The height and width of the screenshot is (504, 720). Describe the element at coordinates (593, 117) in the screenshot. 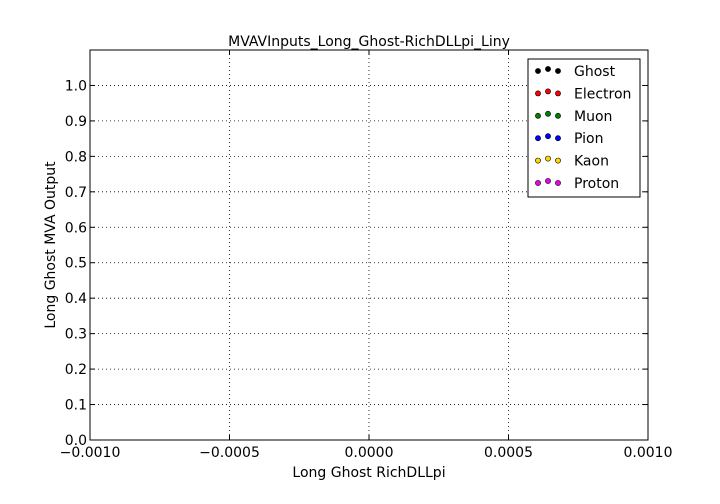

I see `legend-label: Muon` at that location.